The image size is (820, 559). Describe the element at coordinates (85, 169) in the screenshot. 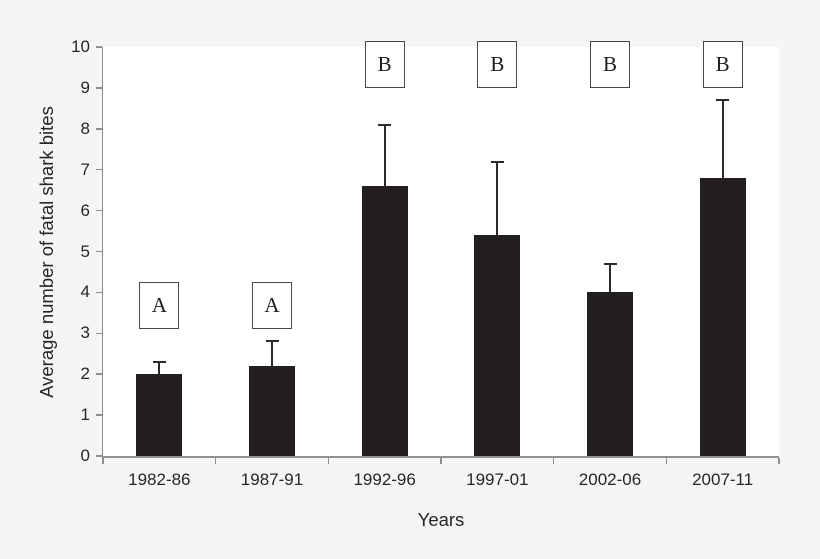

I see `y-tick-label: 7` at that location.